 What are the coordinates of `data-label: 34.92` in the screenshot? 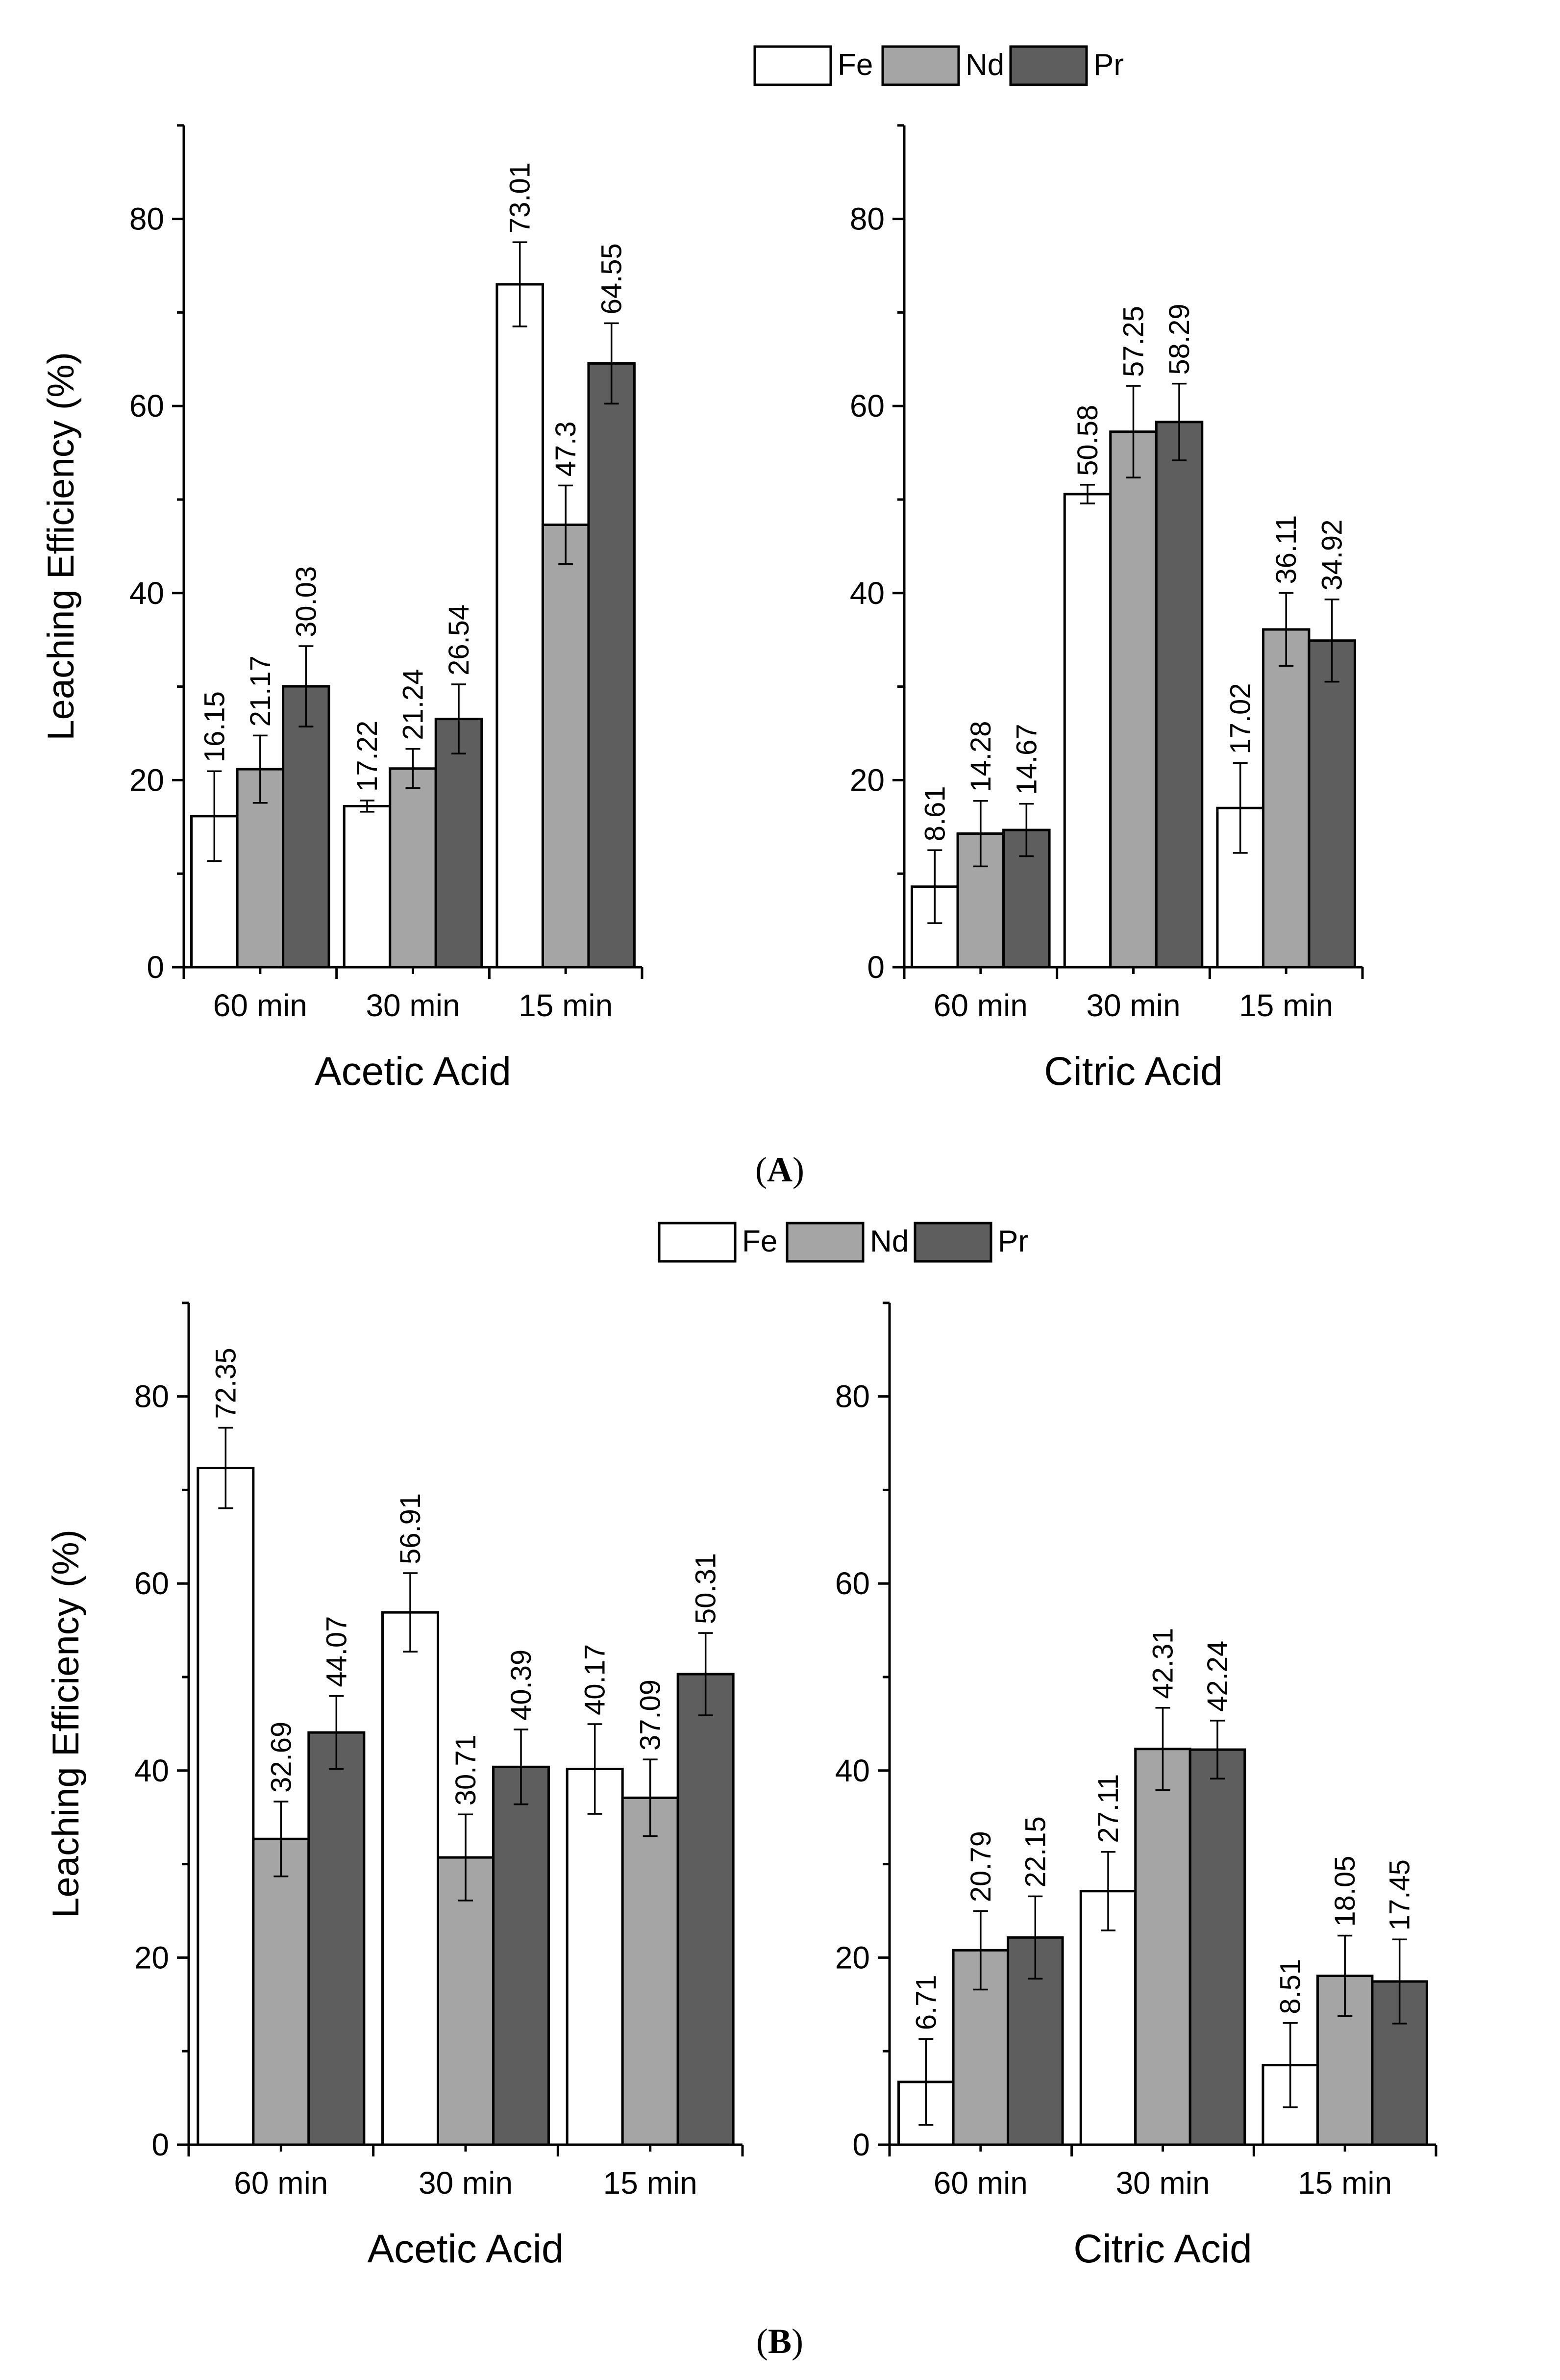 It's located at (1332, 555).